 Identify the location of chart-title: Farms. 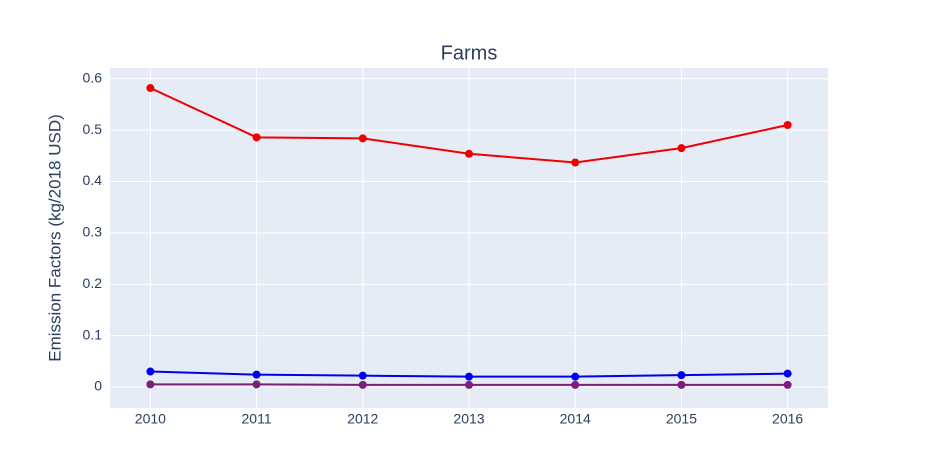
(469, 53).